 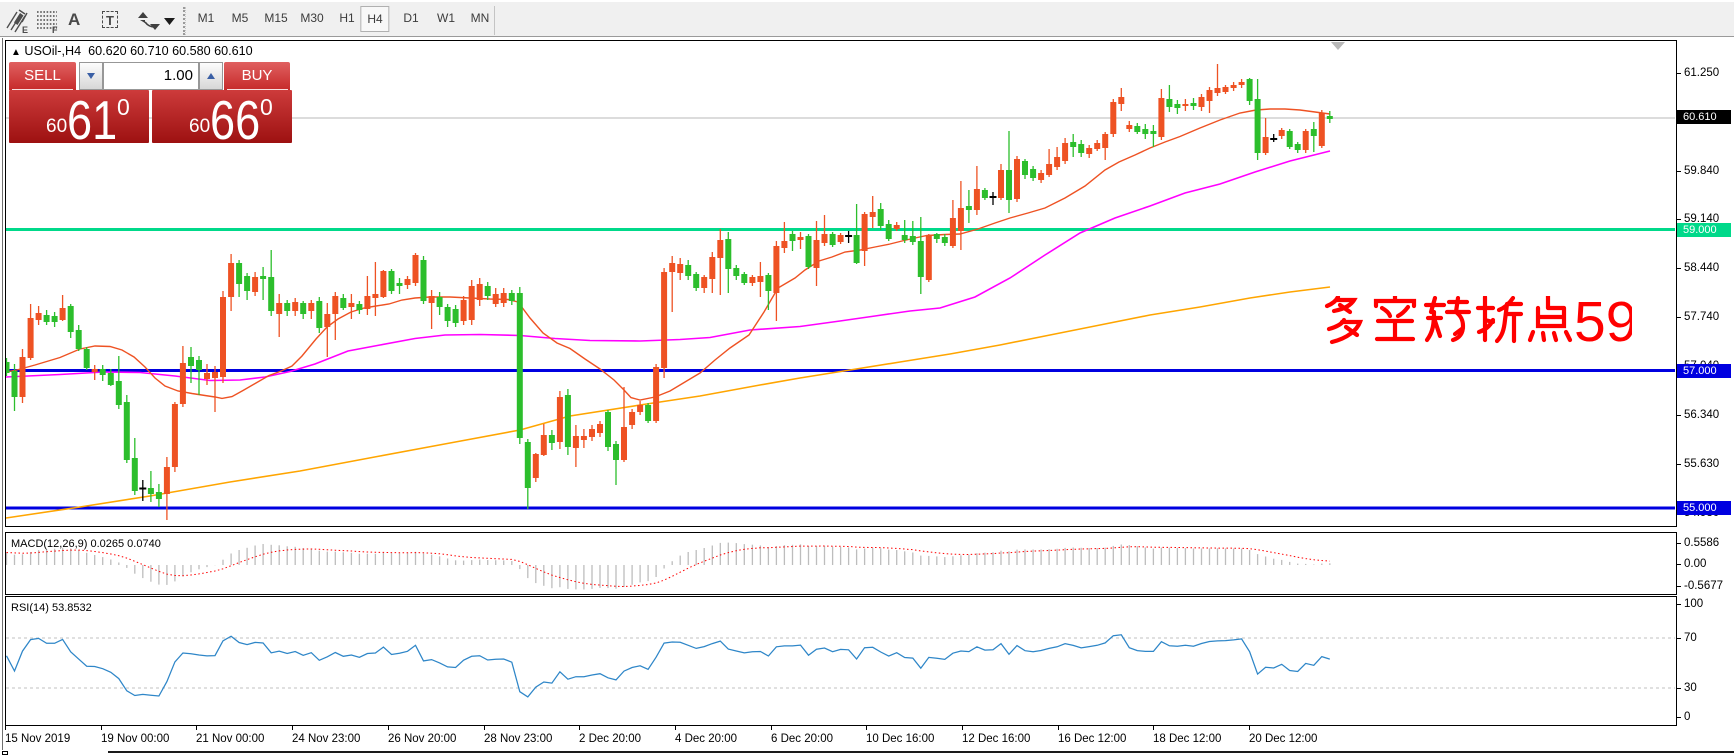 I want to click on svg-text: E, so click(x=25, y=29).